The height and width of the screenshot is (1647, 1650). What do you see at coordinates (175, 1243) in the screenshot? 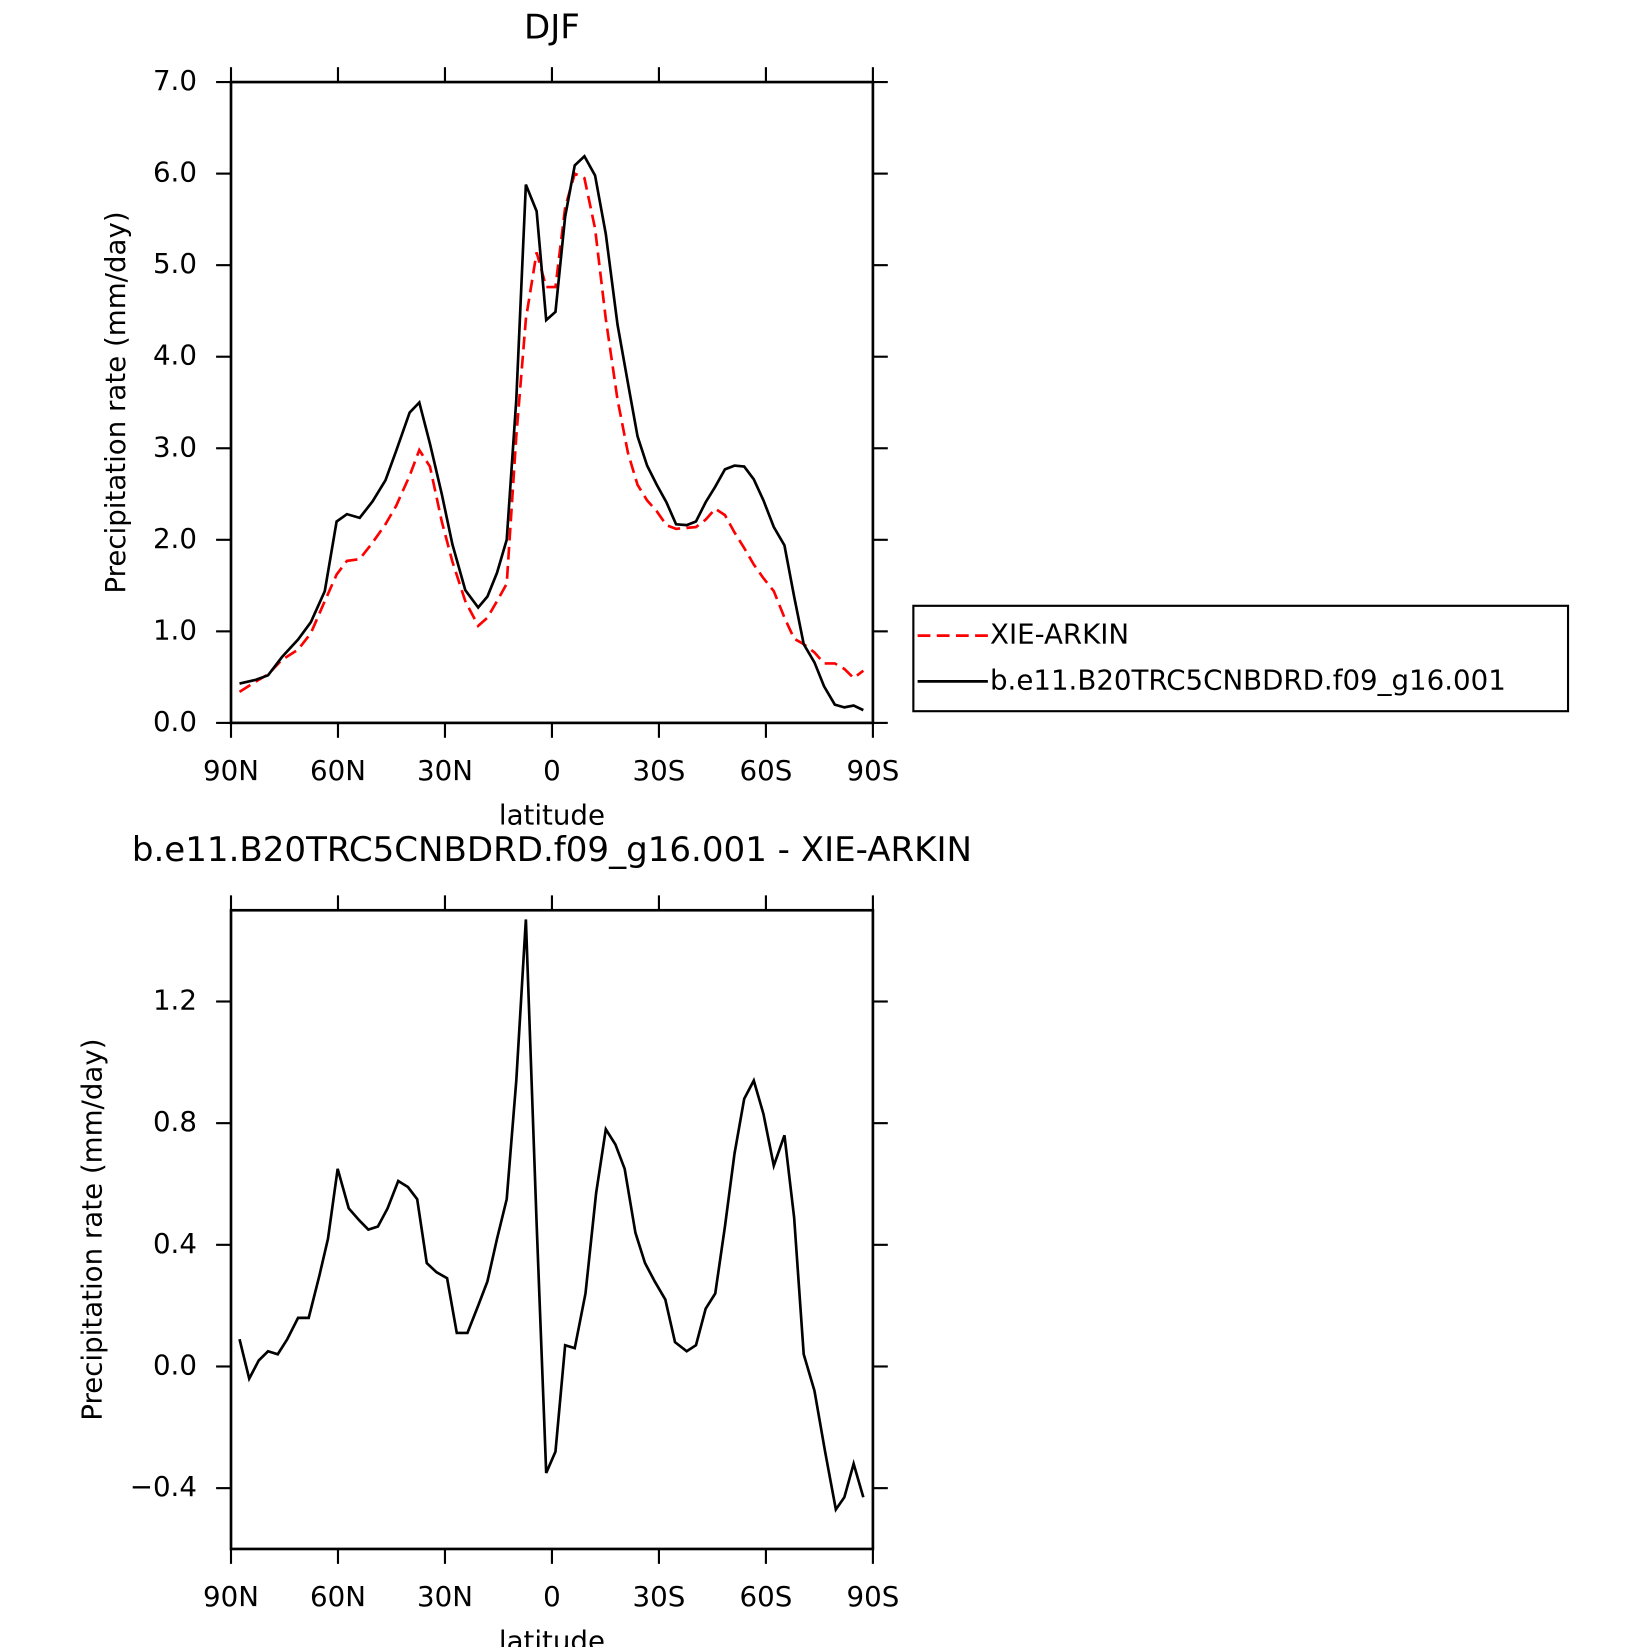
I see `y-tick-label: 0.4` at bounding box center [175, 1243].